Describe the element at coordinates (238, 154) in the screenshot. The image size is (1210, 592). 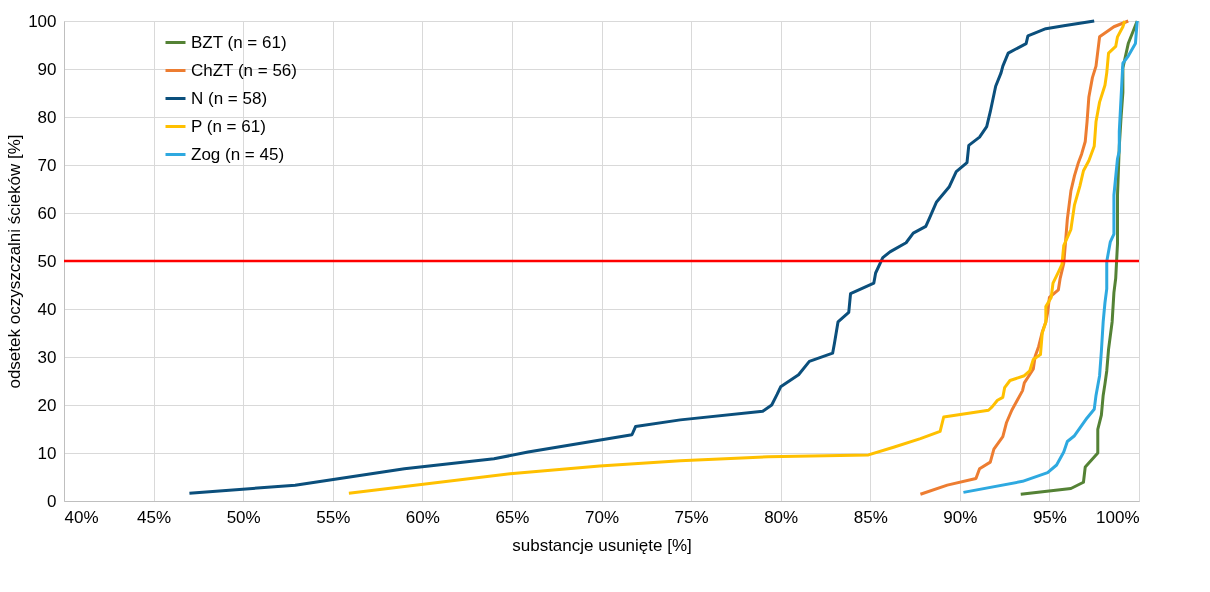
I see `legend-label: Zog (n = 45)` at that location.